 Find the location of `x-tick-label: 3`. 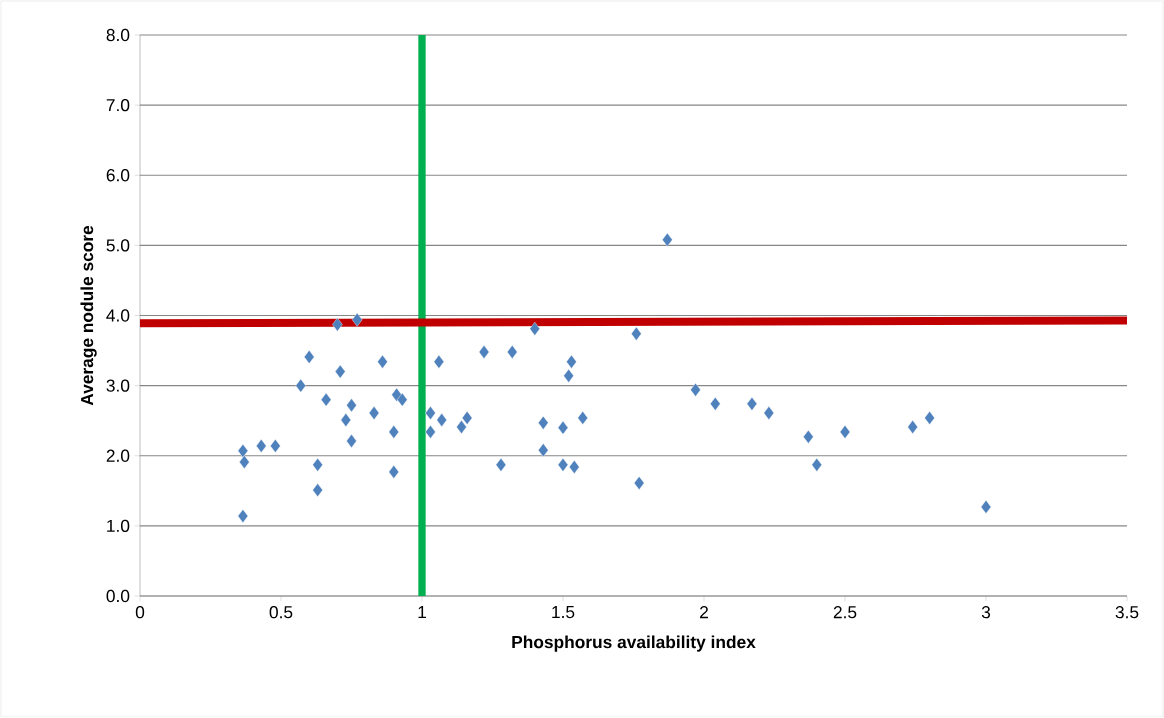

x-tick-label: 3 is located at coordinates (986, 612).